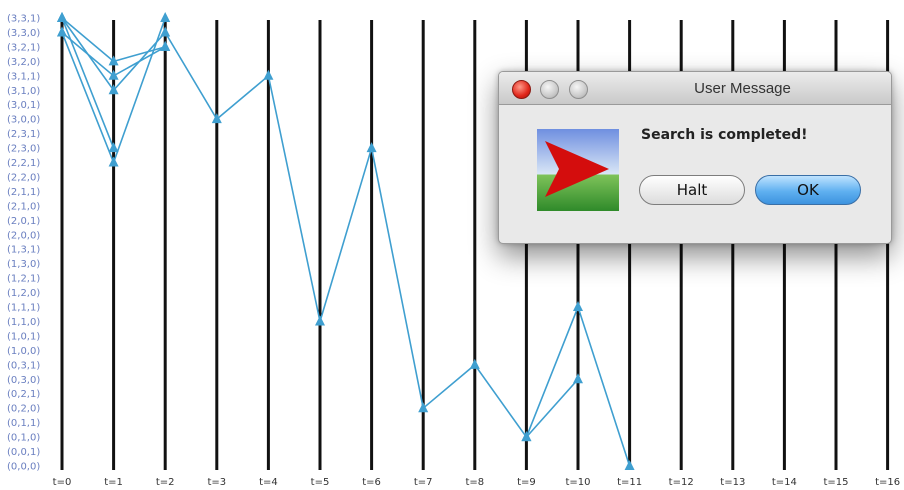  I want to click on x-tick-label: t=8, so click(474, 482).